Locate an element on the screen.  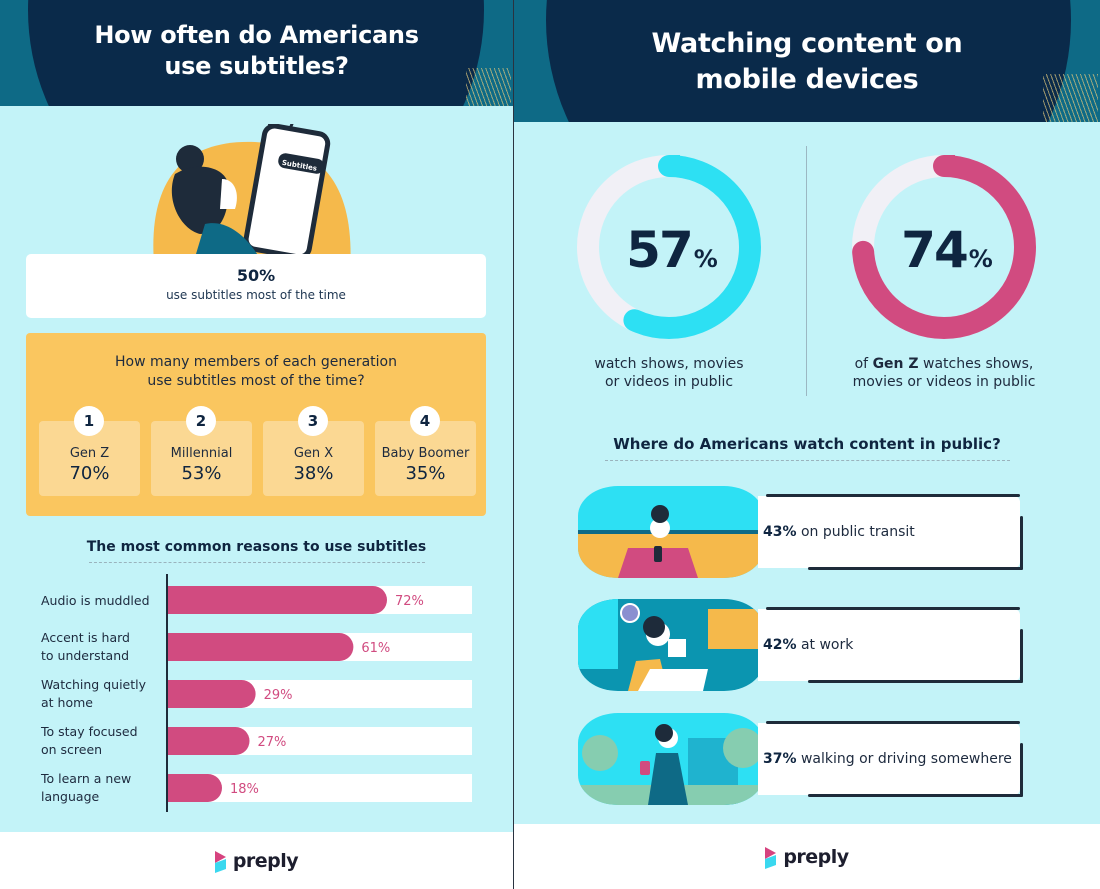
donut-chart-genz: 74% is located at coordinates (944, 247).